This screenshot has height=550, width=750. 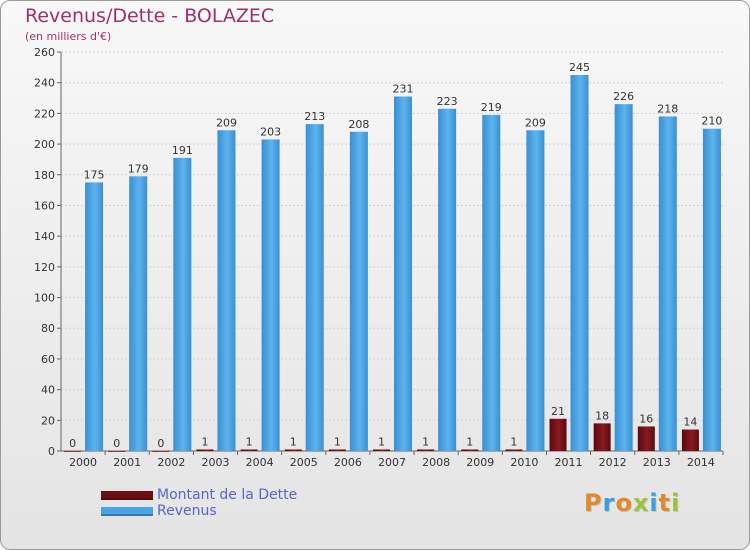 I want to click on legend-label-dette: Montant de la Dette, so click(x=227, y=495).